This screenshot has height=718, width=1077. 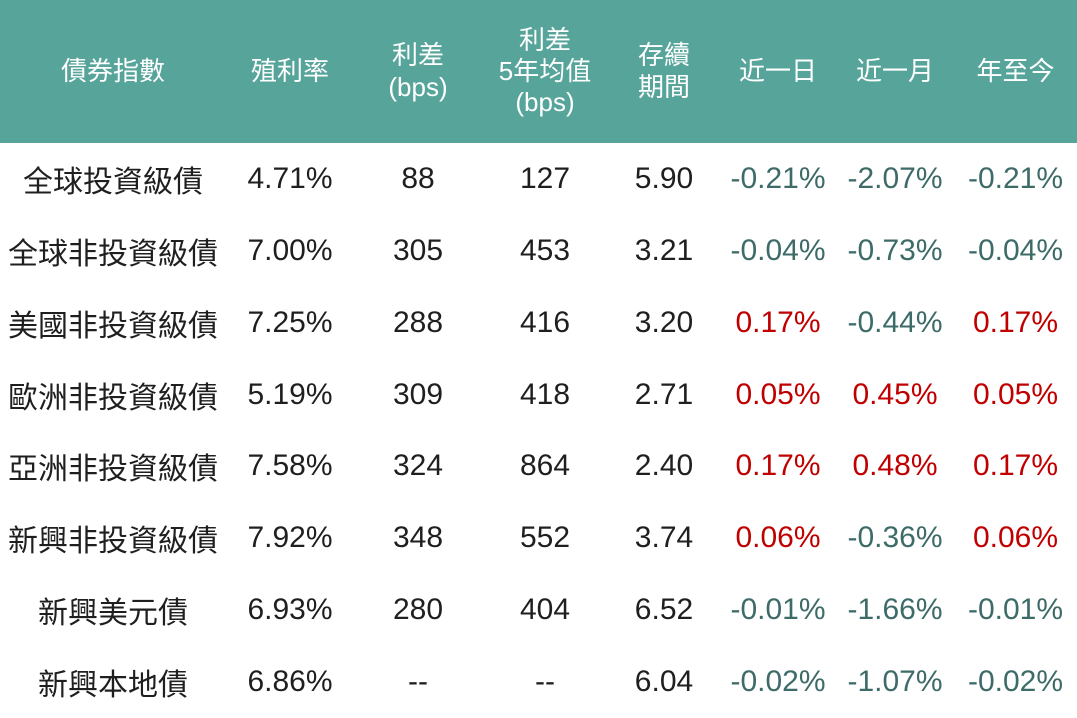 I want to click on change-1m-value: 0.45%, so click(x=895, y=394).